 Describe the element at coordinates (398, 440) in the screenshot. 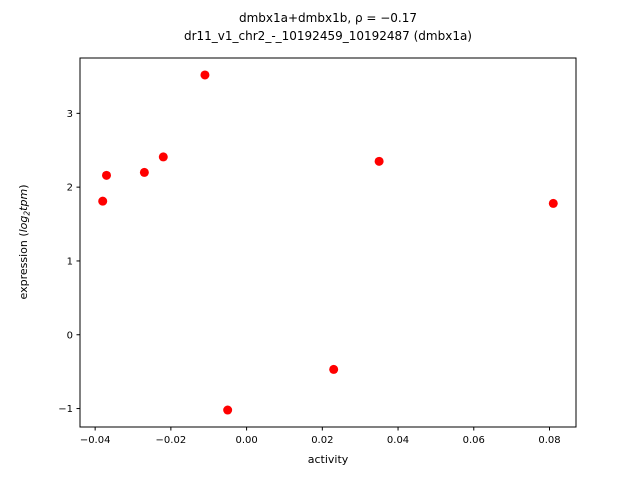

I see `x-tick-label: 0.04` at that location.